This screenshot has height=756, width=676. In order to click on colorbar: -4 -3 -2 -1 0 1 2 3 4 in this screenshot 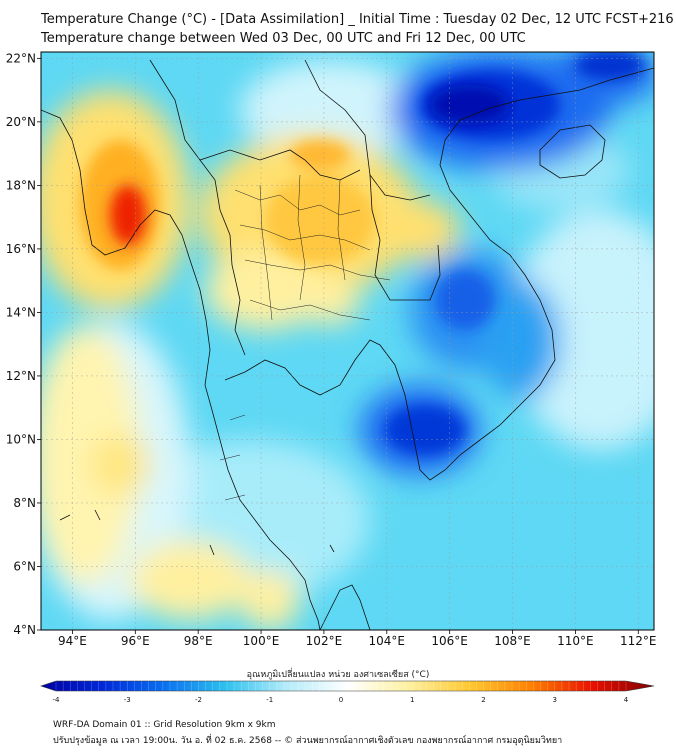, I will do `click(347, 692)`.